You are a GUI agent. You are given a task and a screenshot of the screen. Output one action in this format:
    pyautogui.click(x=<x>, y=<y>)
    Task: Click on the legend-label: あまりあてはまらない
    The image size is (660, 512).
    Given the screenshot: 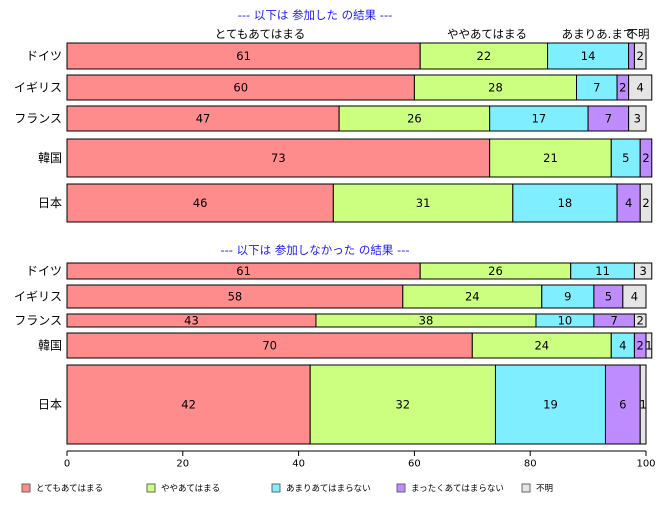 What is the action you would take?
    pyautogui.click(x=328, y=489)
    